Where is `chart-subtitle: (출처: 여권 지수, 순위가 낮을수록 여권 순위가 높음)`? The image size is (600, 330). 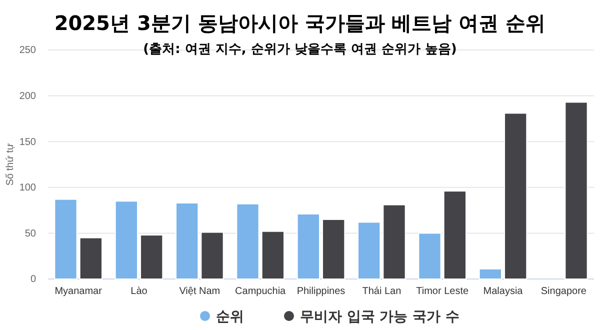
chart-subtitle: (출처: 여권 지수, 순위가 낮을수록 여권 순위가 높음) is located at coordinates (300, 49).